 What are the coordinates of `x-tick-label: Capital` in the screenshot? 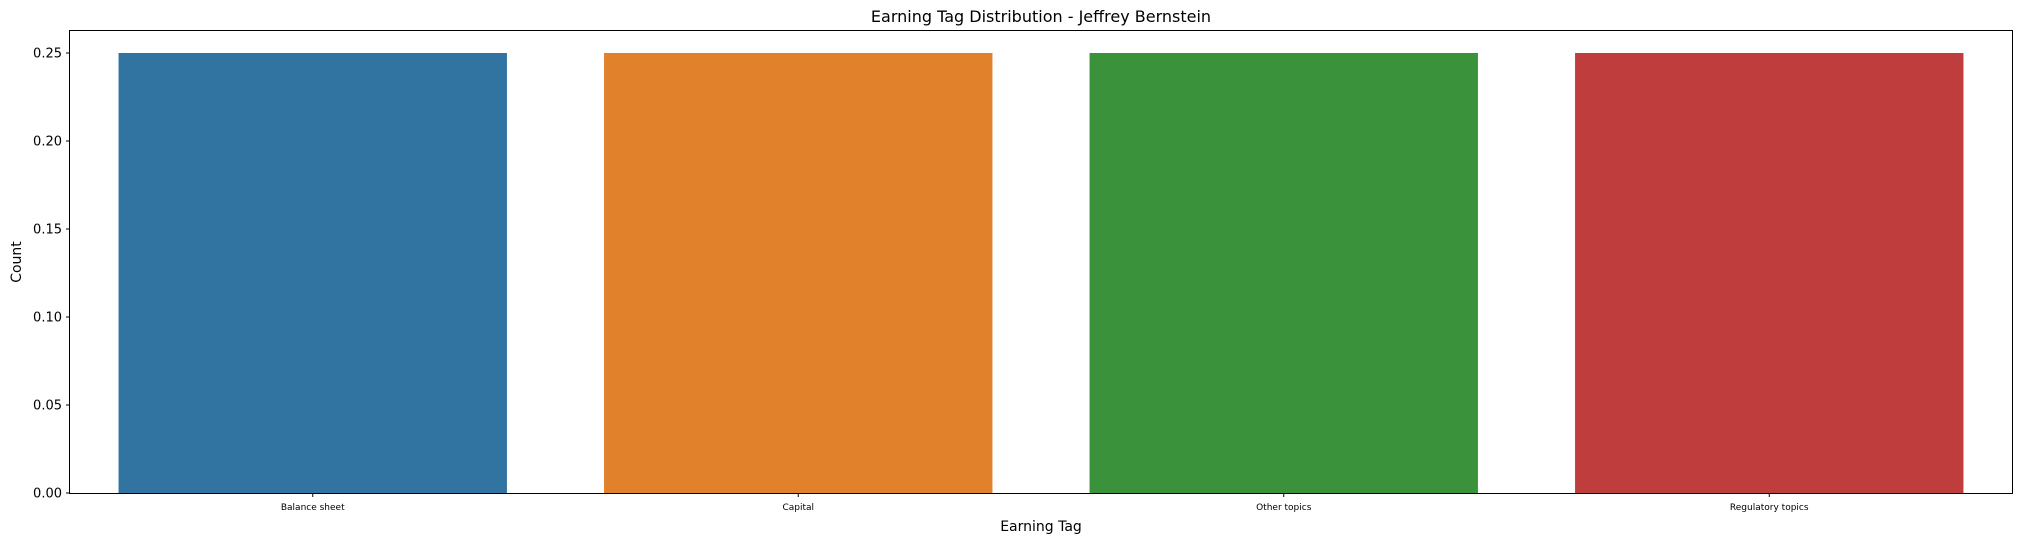 It's located at (798, 508).